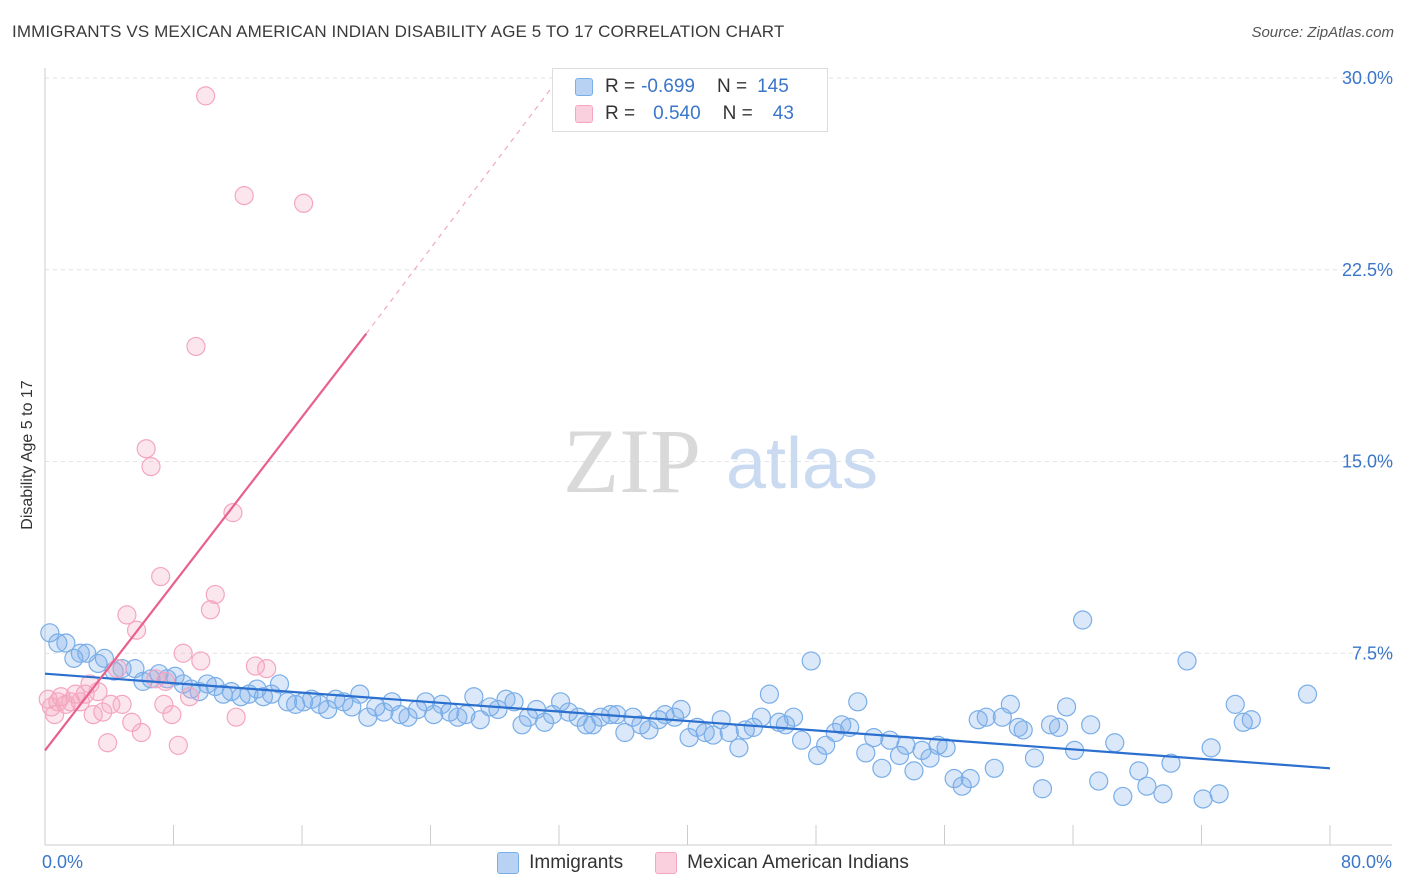 The height and width of the screenshot is (892, 1406). Describe the element at coordinates (773, 86) in the screenshot. I see `legend-n-value: 145` at that location.